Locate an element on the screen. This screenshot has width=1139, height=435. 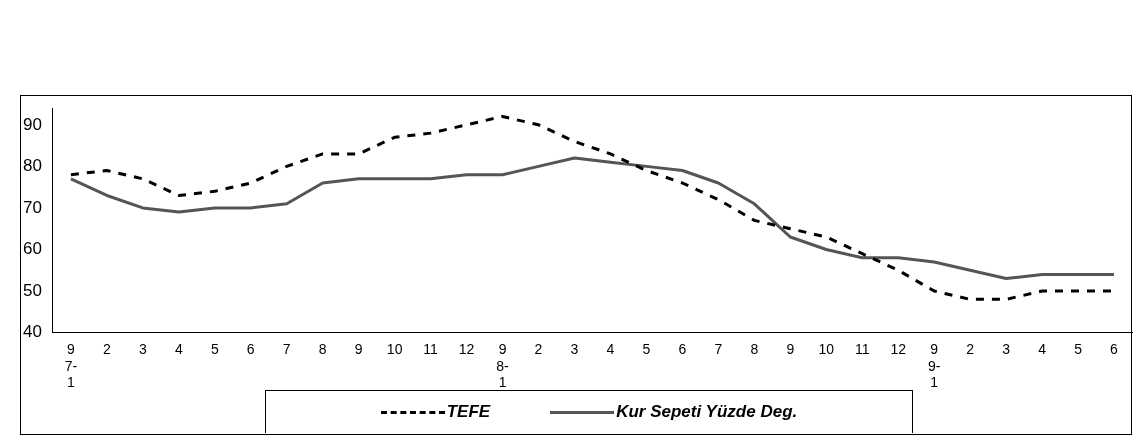
x-tick-label: 9 8- 1 is located at coordinates (503, 365).